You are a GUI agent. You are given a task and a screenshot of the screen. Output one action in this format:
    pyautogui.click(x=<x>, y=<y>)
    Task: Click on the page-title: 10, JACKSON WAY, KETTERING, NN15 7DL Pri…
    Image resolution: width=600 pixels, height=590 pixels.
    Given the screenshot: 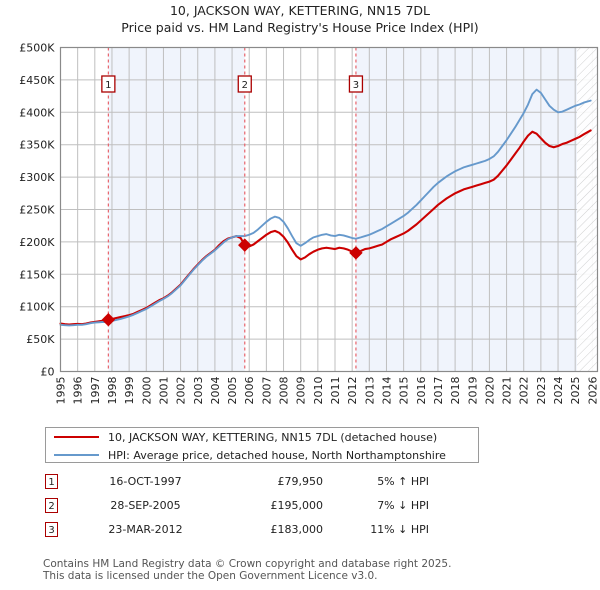 What is the action you would take?
    pyautogui.click(x=300, y=19)
    